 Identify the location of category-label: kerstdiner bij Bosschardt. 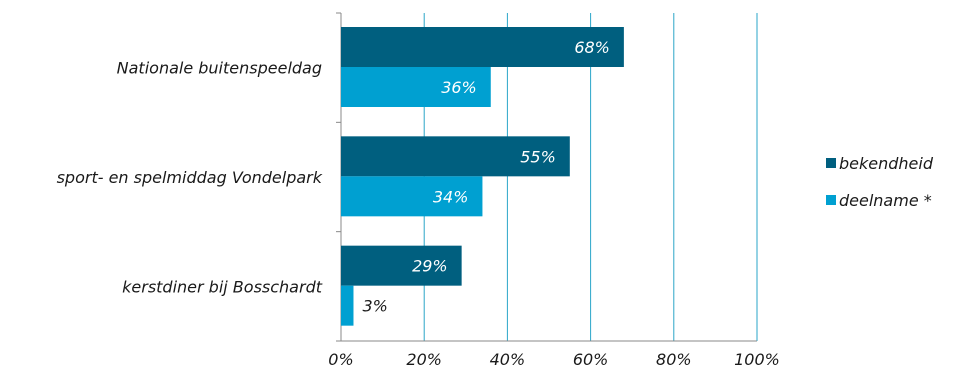
(222, 286).